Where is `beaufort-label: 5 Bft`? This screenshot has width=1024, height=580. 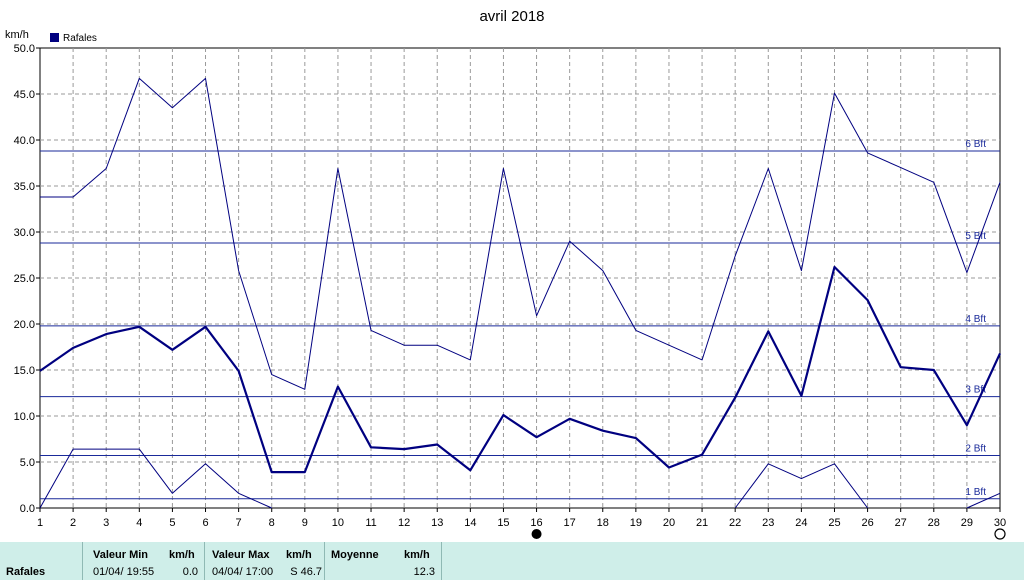
beaufort-label: 5 Bft is located at coordinates (975, 236).